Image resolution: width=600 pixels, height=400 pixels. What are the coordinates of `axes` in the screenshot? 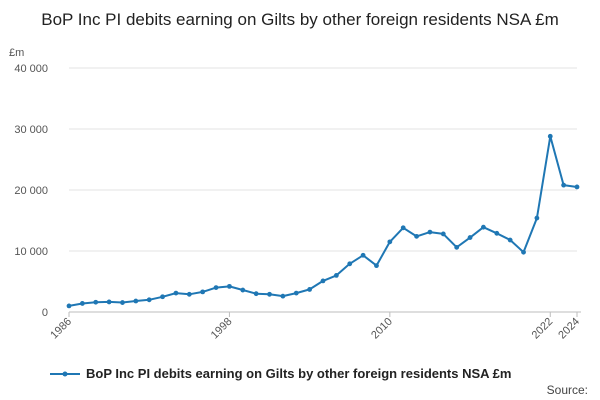 It's located at (324, 314).